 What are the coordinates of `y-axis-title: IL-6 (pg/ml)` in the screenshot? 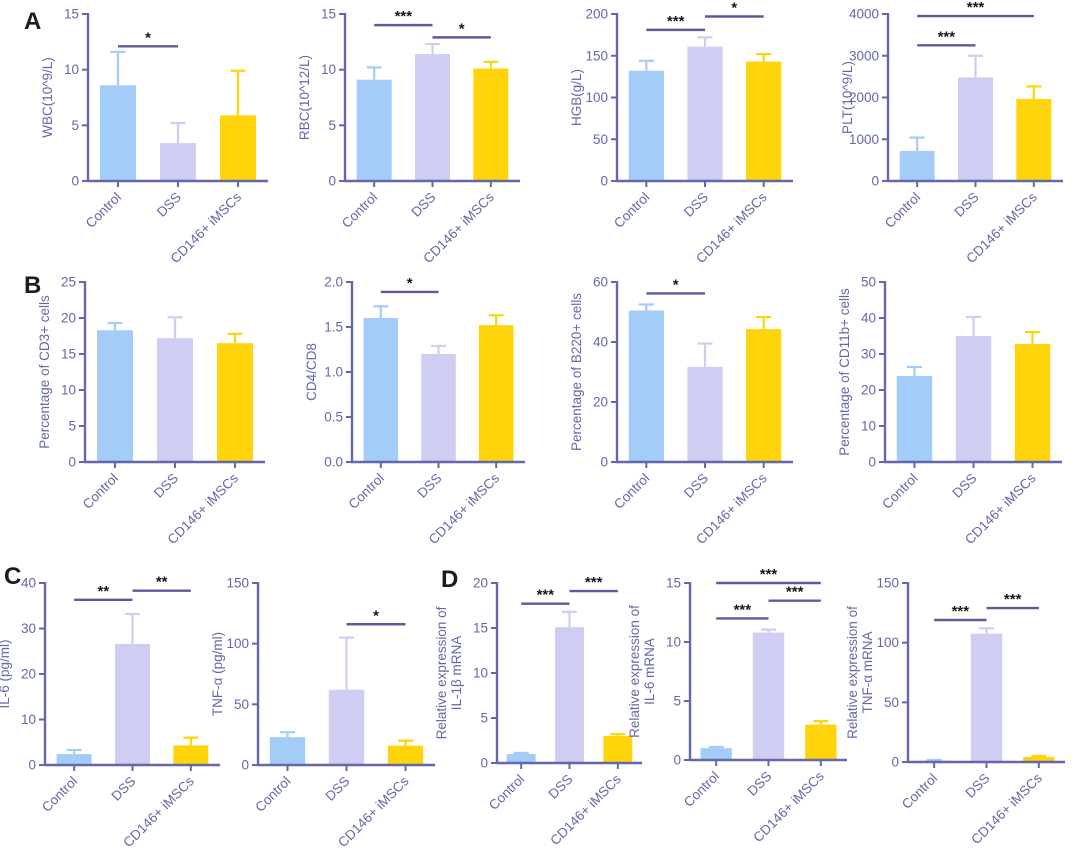 It's located at (6, 673).